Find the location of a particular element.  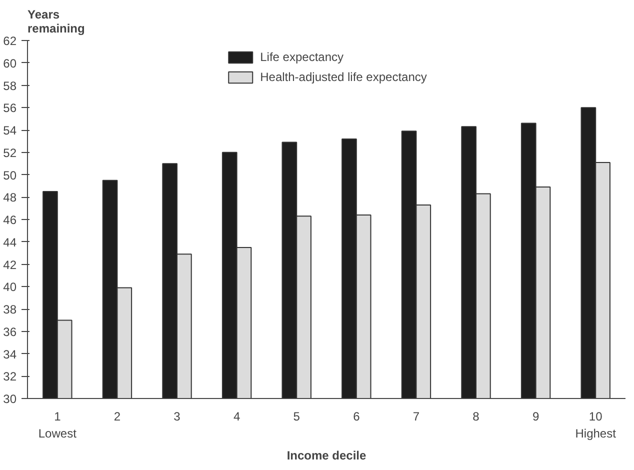

y-tick-label: 52 is located at coordinates (10, 153).